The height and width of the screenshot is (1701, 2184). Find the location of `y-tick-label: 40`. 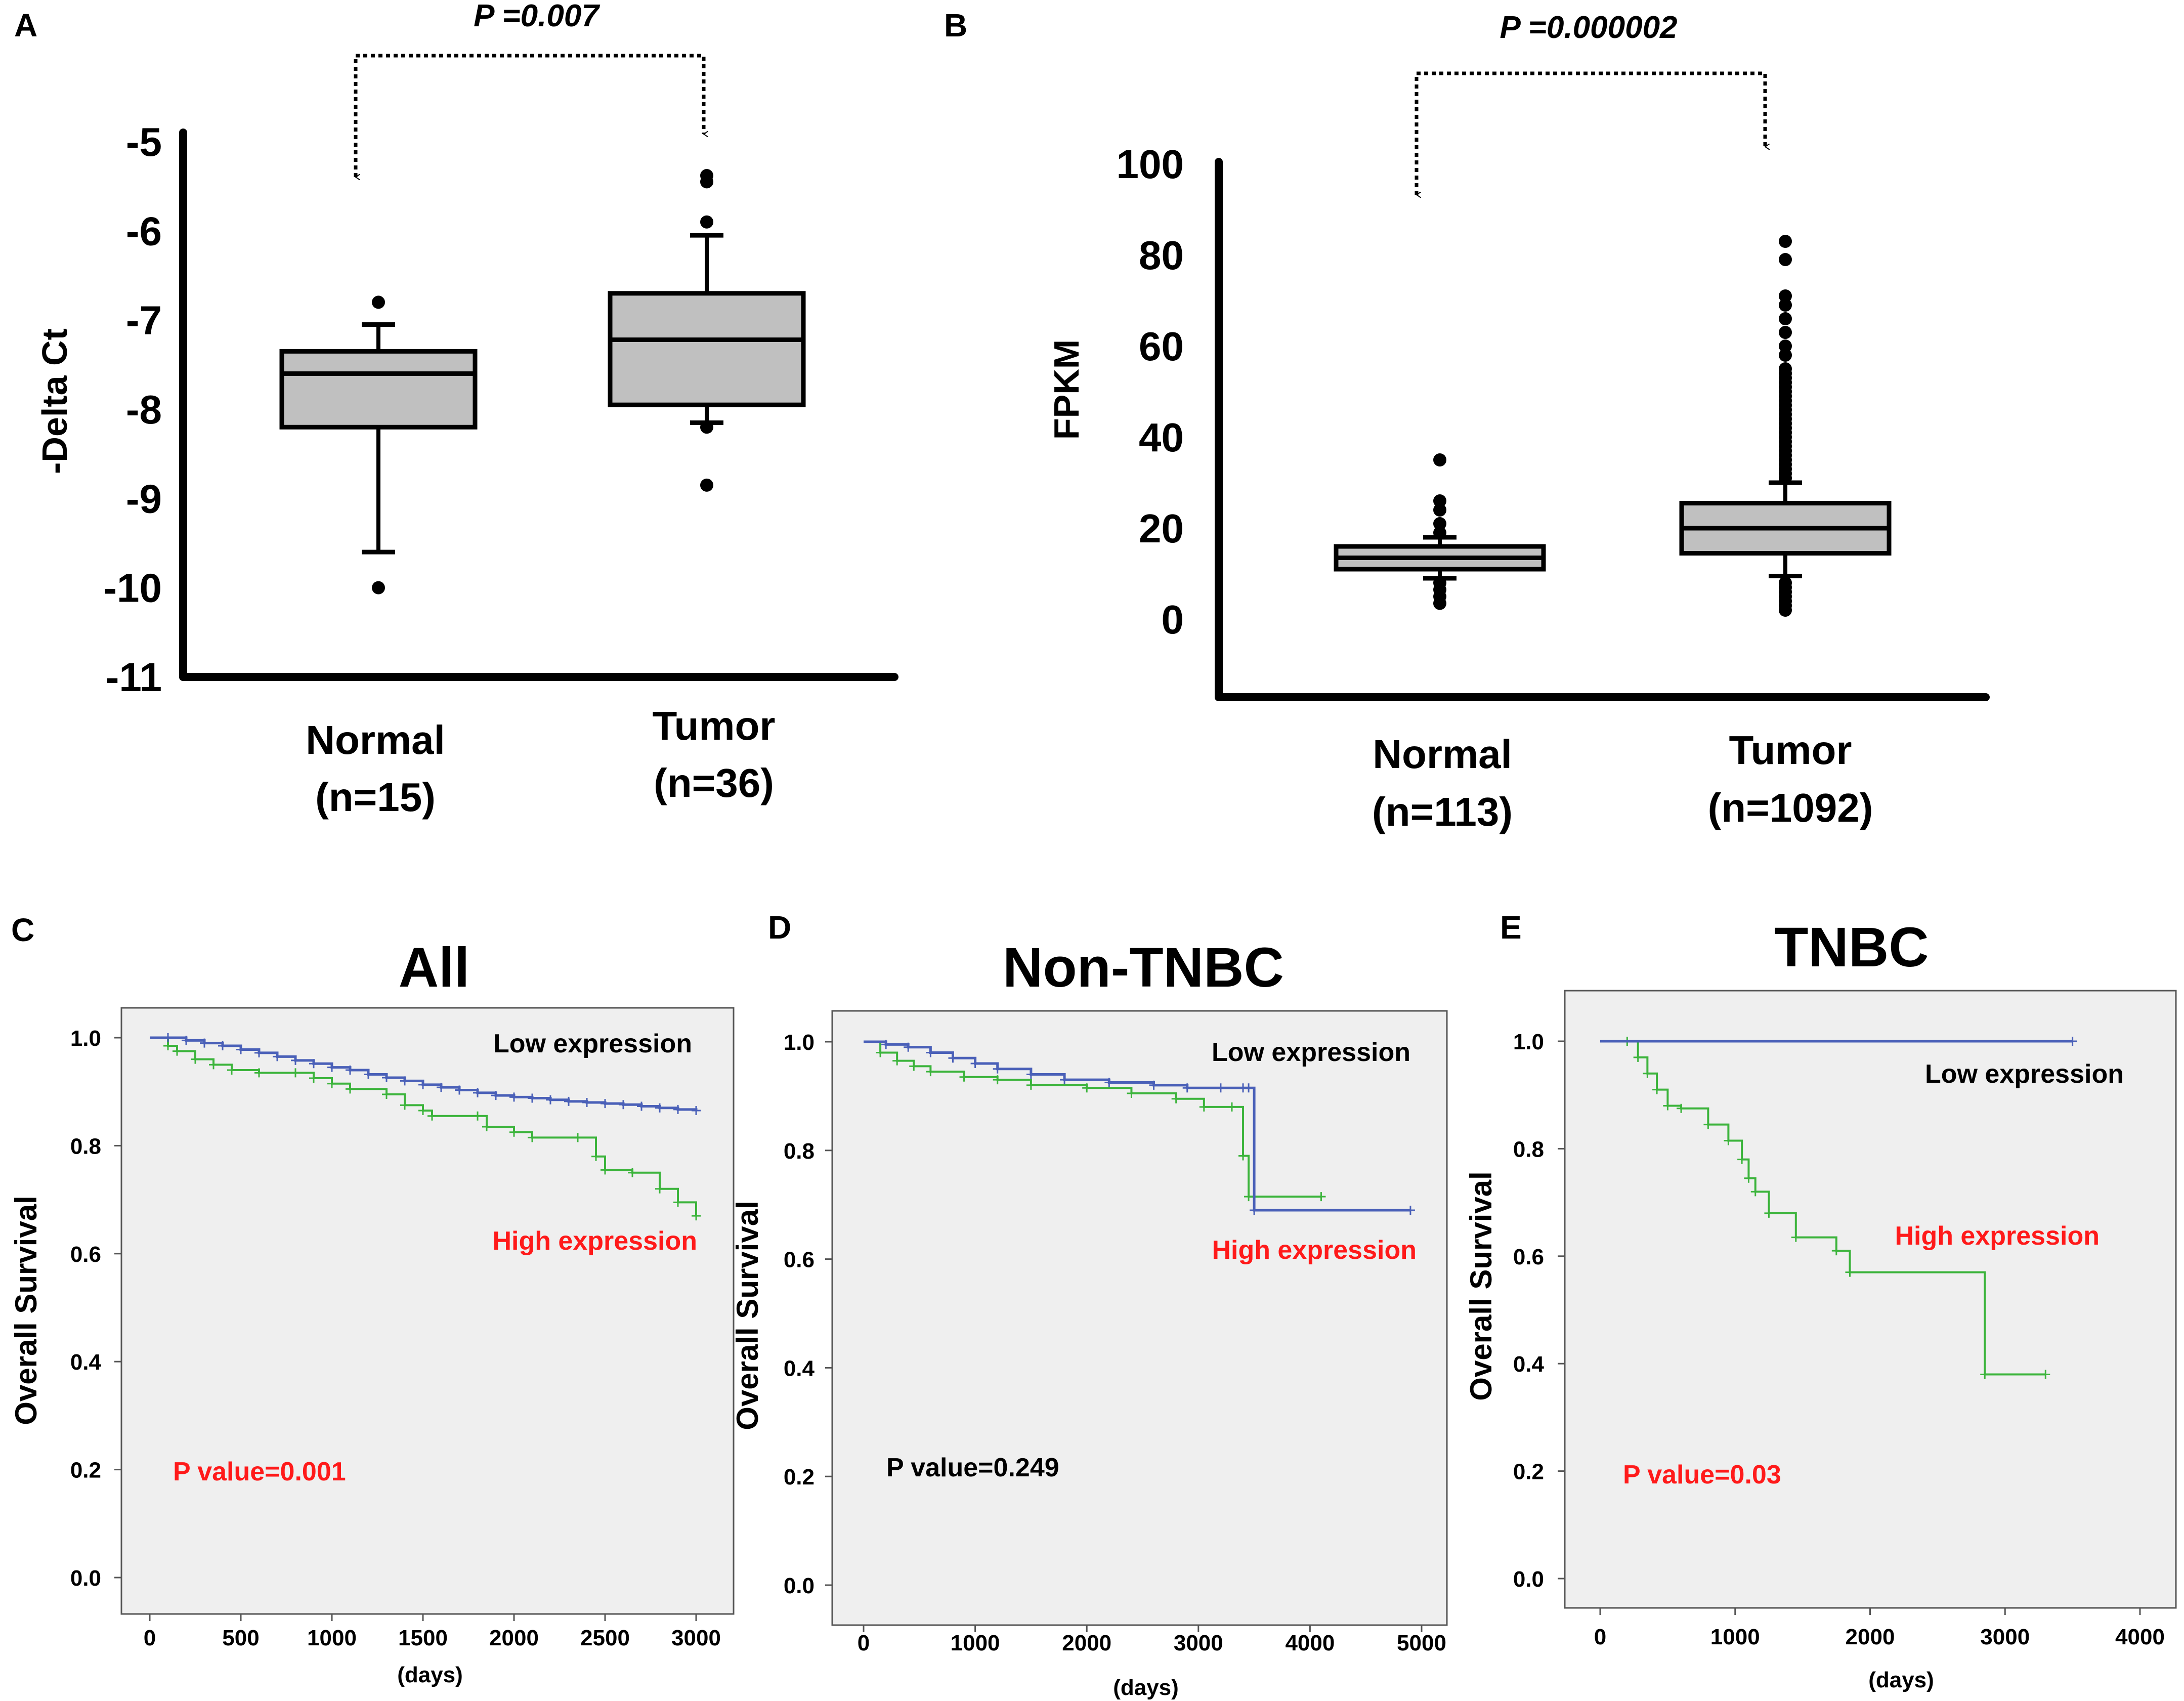

y-tick-label: 40 is located at coordinates (1161, 438).